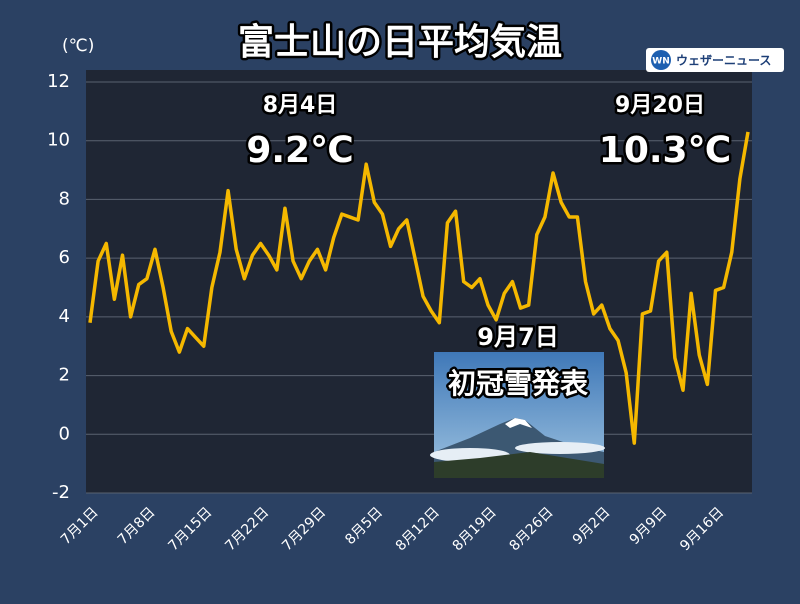 The width and height of the screenshot is (800, 604). I want to click on annotation: 9.2℃, so click(299, 150).